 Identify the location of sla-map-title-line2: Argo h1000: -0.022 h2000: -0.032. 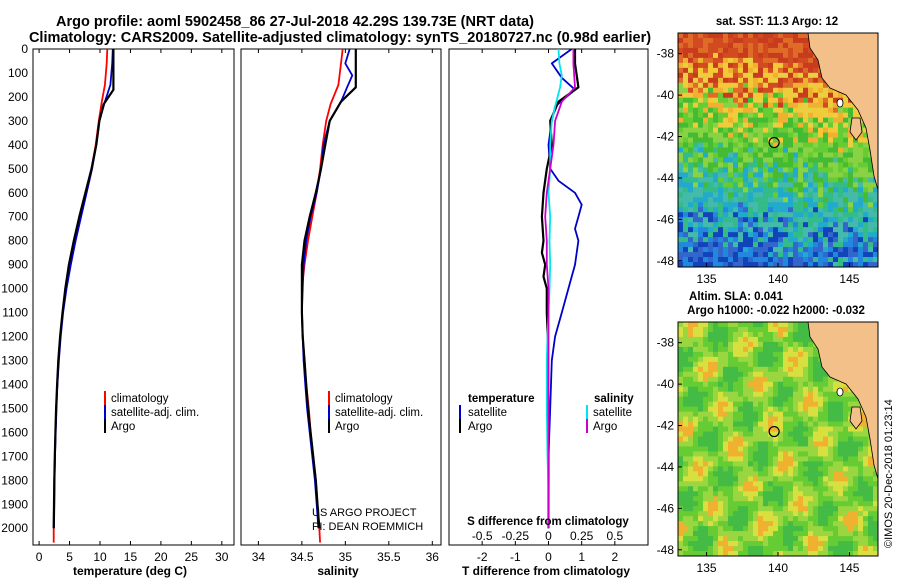
(776, 311).